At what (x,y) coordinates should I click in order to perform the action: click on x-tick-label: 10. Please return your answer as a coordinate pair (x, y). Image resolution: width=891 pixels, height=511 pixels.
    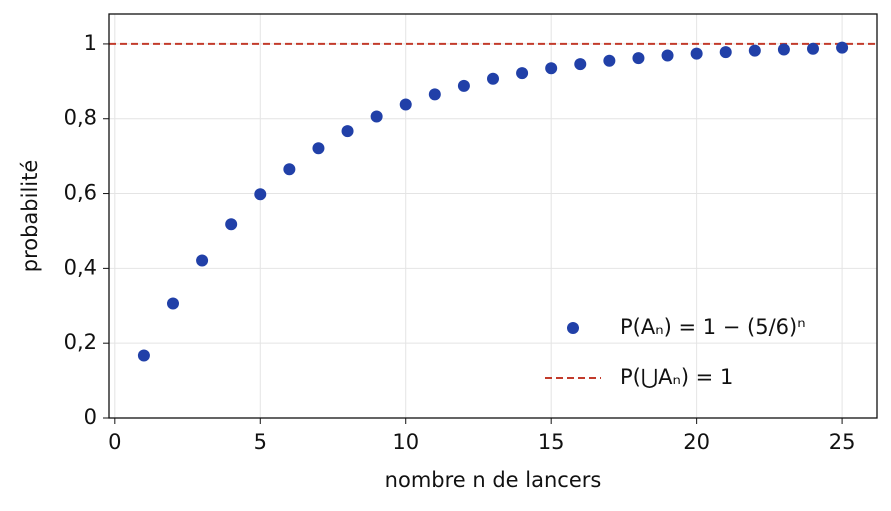
    Looking at the image, I should click on (405, 442).